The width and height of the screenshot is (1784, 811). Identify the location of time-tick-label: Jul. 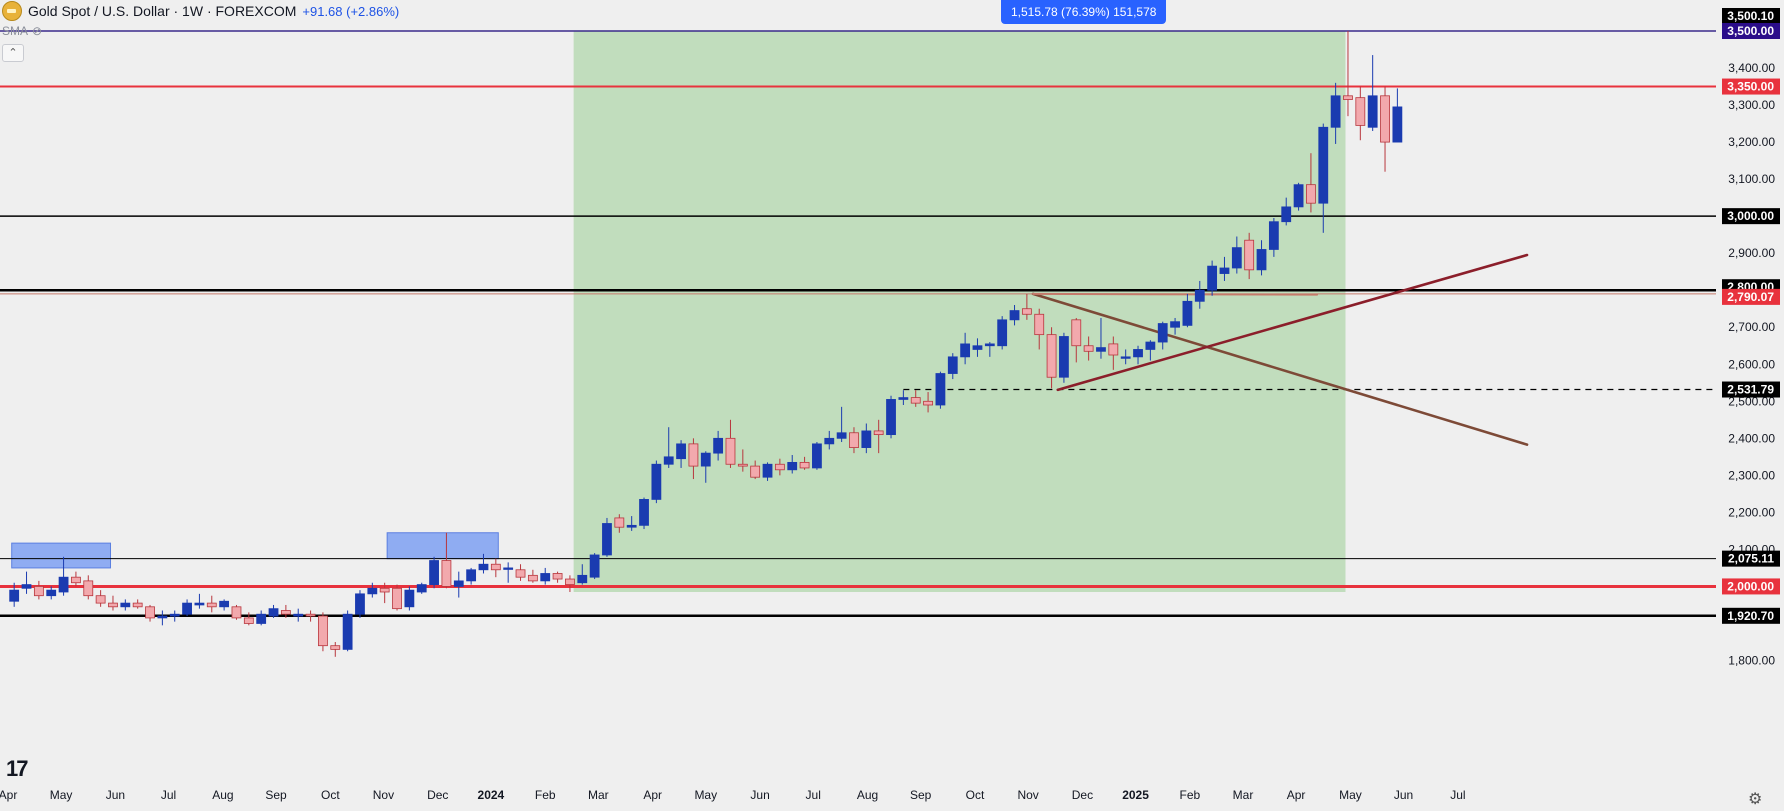
(813, 795).